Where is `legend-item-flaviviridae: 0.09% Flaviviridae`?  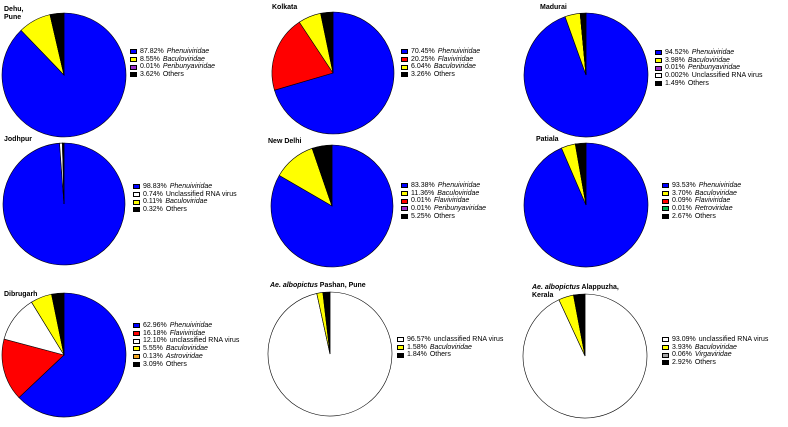
legend-item-flaviviridae: 0.09% Flaviviridae is located at coordinates (701, 201).